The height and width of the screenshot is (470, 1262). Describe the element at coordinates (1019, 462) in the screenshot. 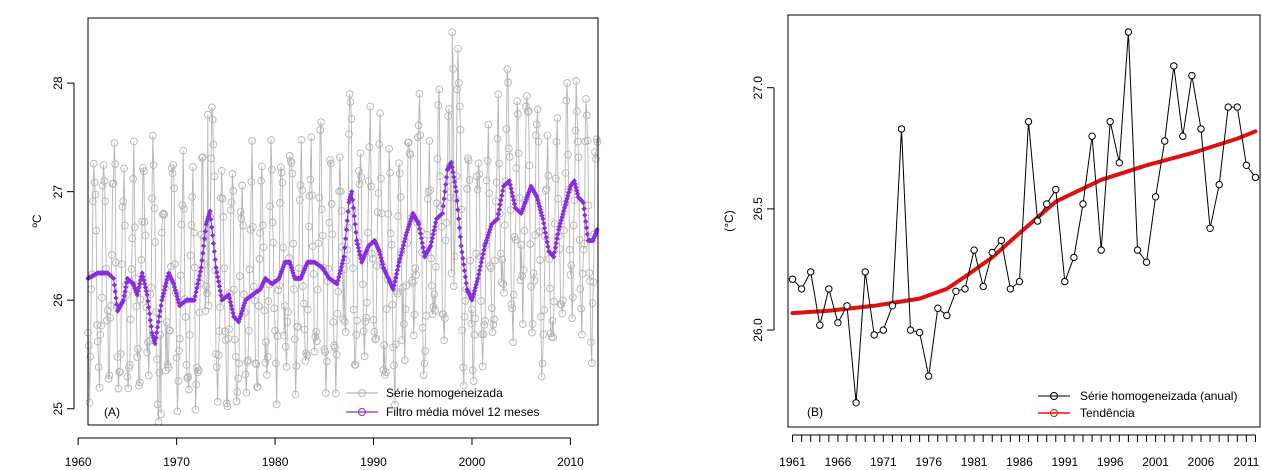

I see `x-tick-label: 1986` at that location.